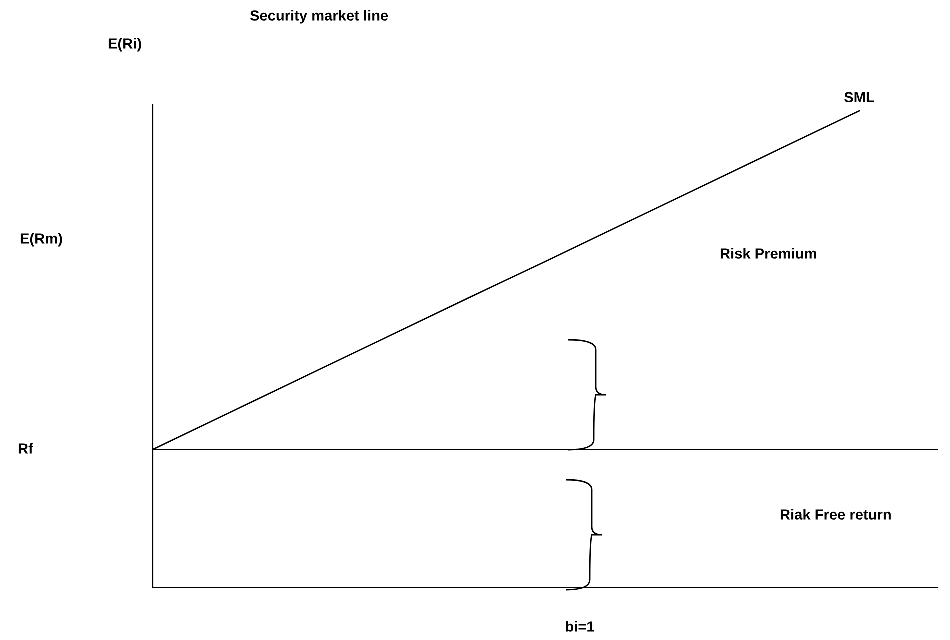 This screenshot has width=950, height=640. I want to click on series-label: SML, so click(859, 97).